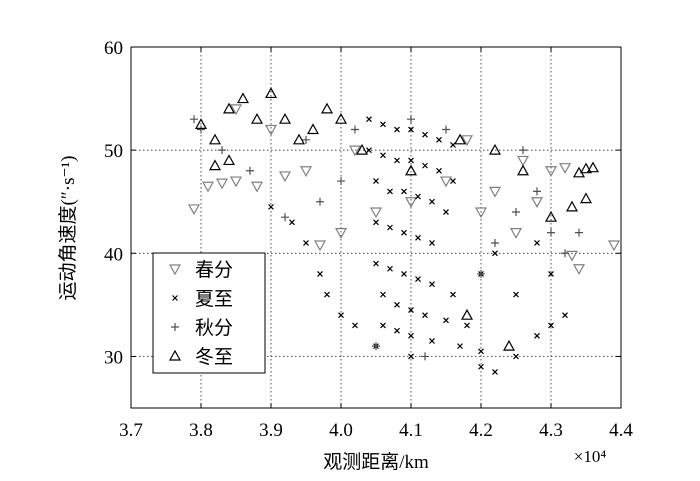 This screenshot has height=481, width=700. What do you see at coordinates (481, 430) in the screenshot?
I see `x-tick-label: 4.2` at bounding box center [481, 430].